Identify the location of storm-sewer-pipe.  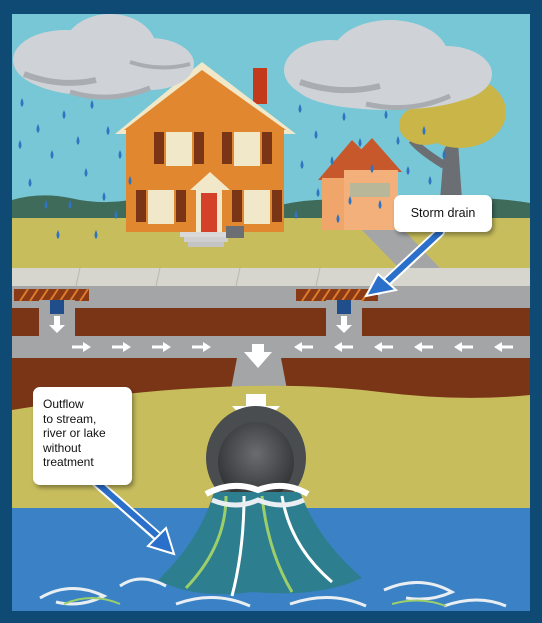
(271, 347).